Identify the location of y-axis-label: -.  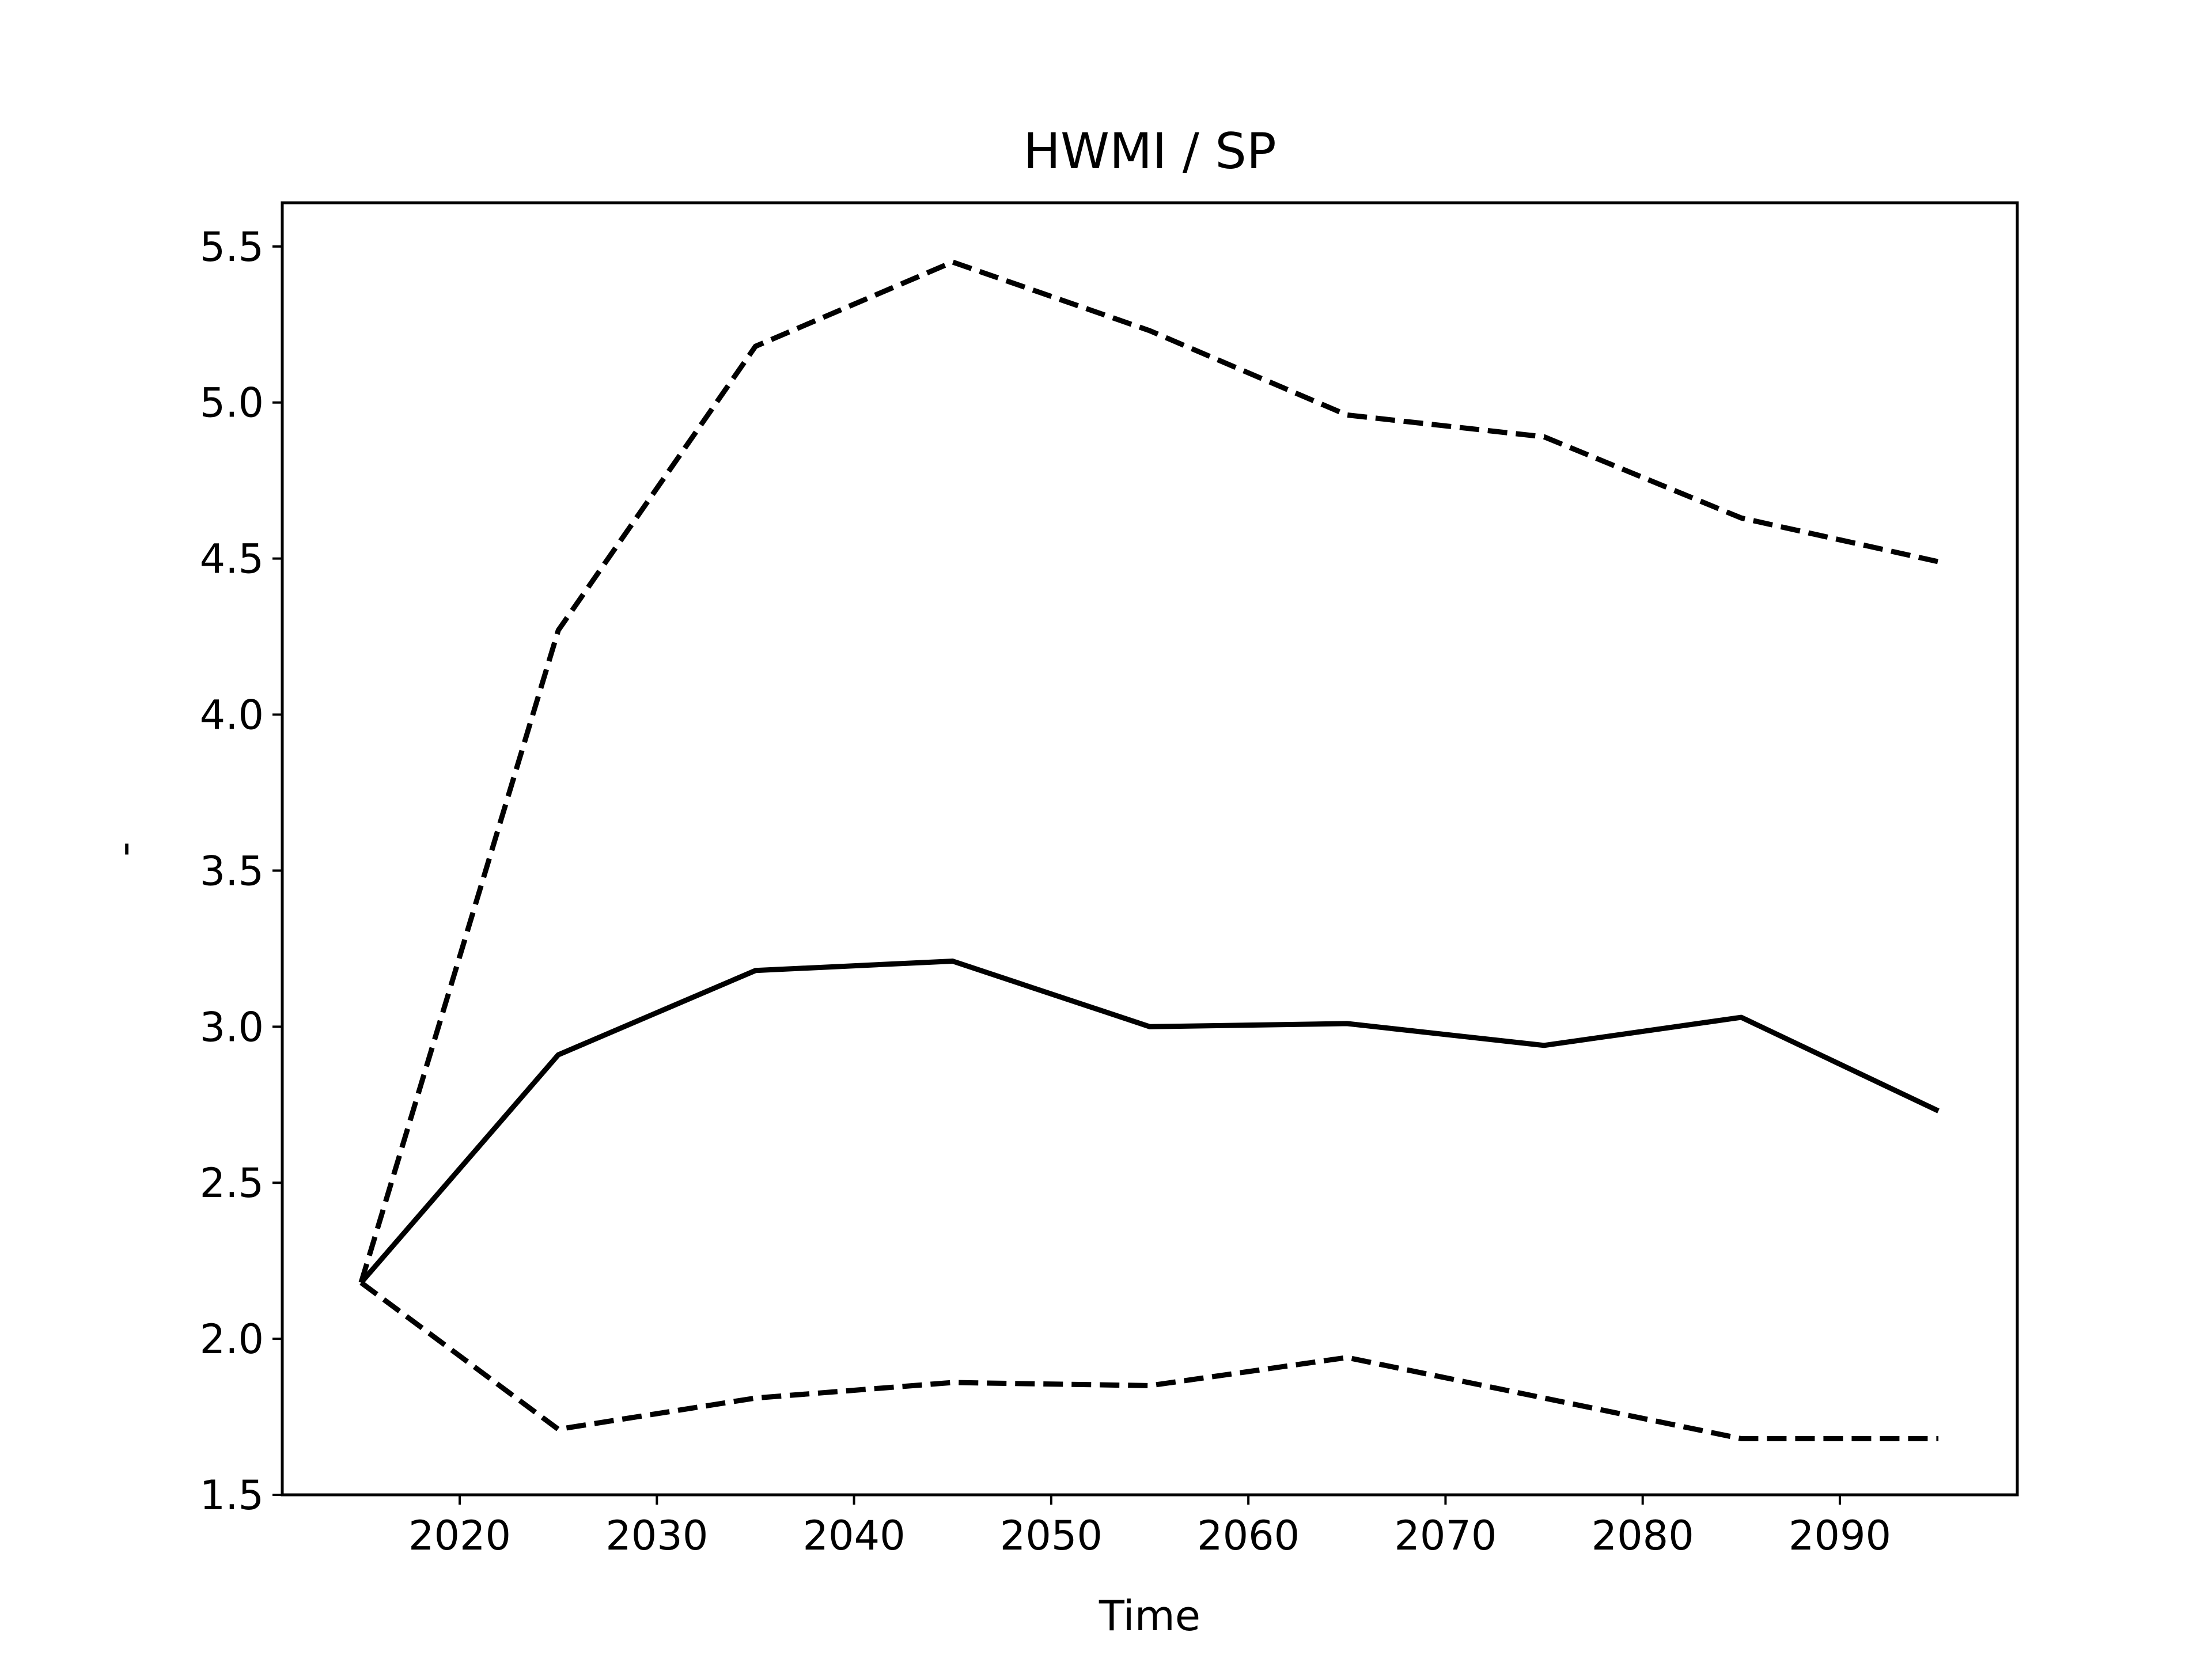
(124, 849).